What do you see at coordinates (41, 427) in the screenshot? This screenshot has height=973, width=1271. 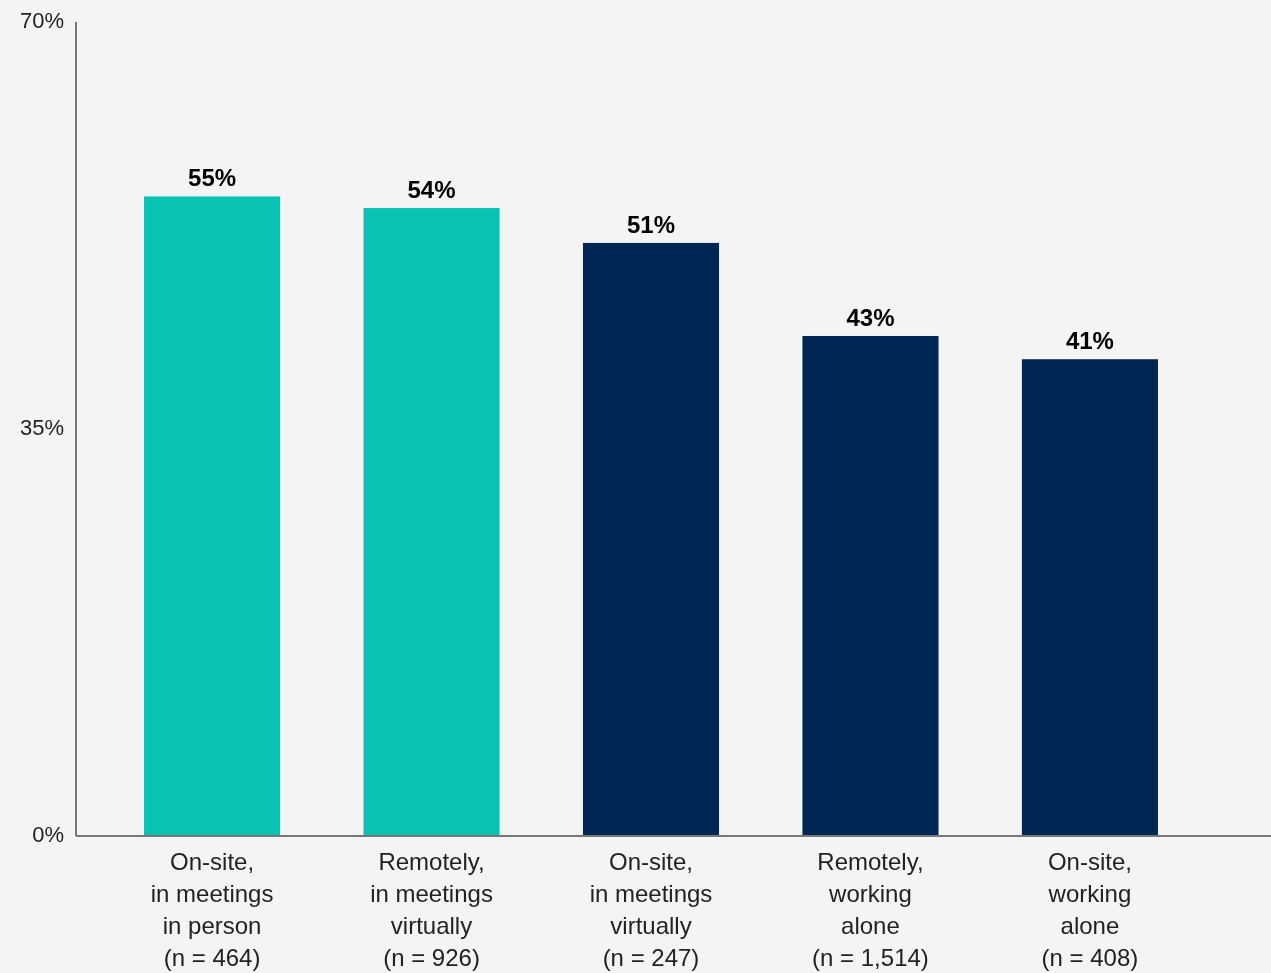 I see `y-tick-label: 35%` at bounding box center [41, 427].